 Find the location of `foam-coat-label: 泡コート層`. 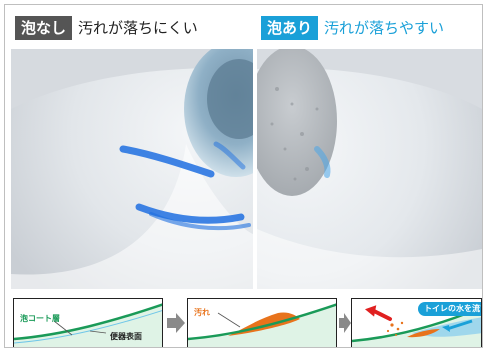

foam-coat-label: 泡コート層 is located at coordinates (40, 318).